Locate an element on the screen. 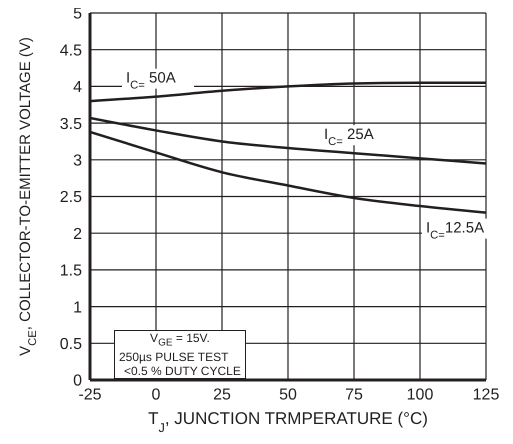 Image resolution: width=513 pixels, height=444 pixels. y-tick-label: 2.5 is located at coordinates (71, 197).